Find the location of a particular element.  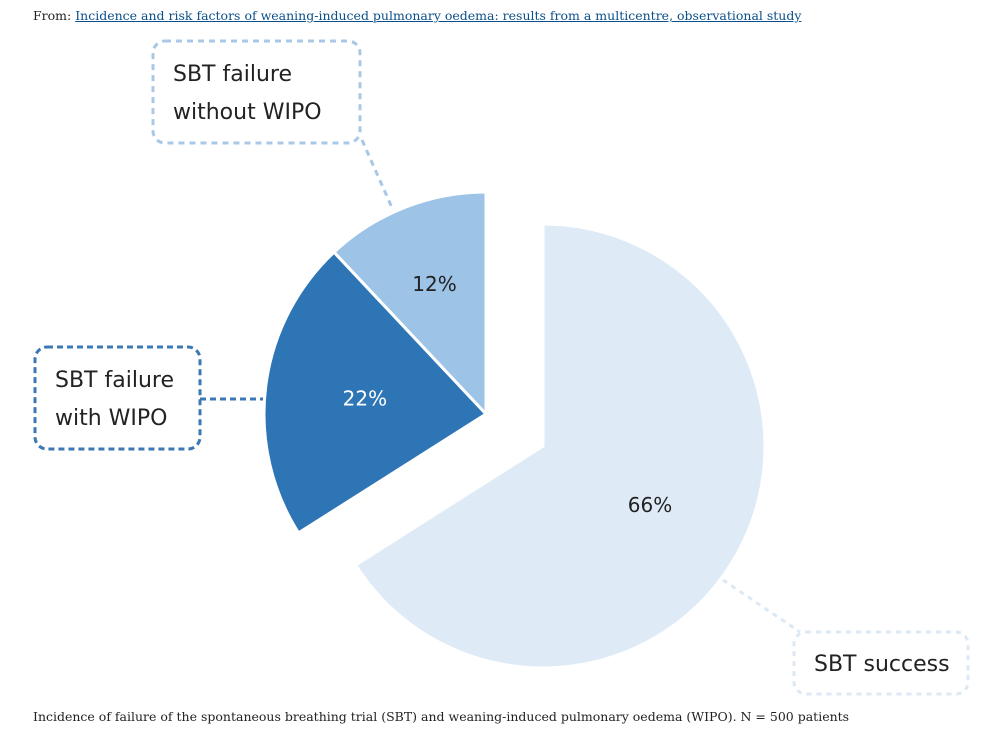

pie-slice-sbt-failure-with-wipo is located at coordinates (375, 392).